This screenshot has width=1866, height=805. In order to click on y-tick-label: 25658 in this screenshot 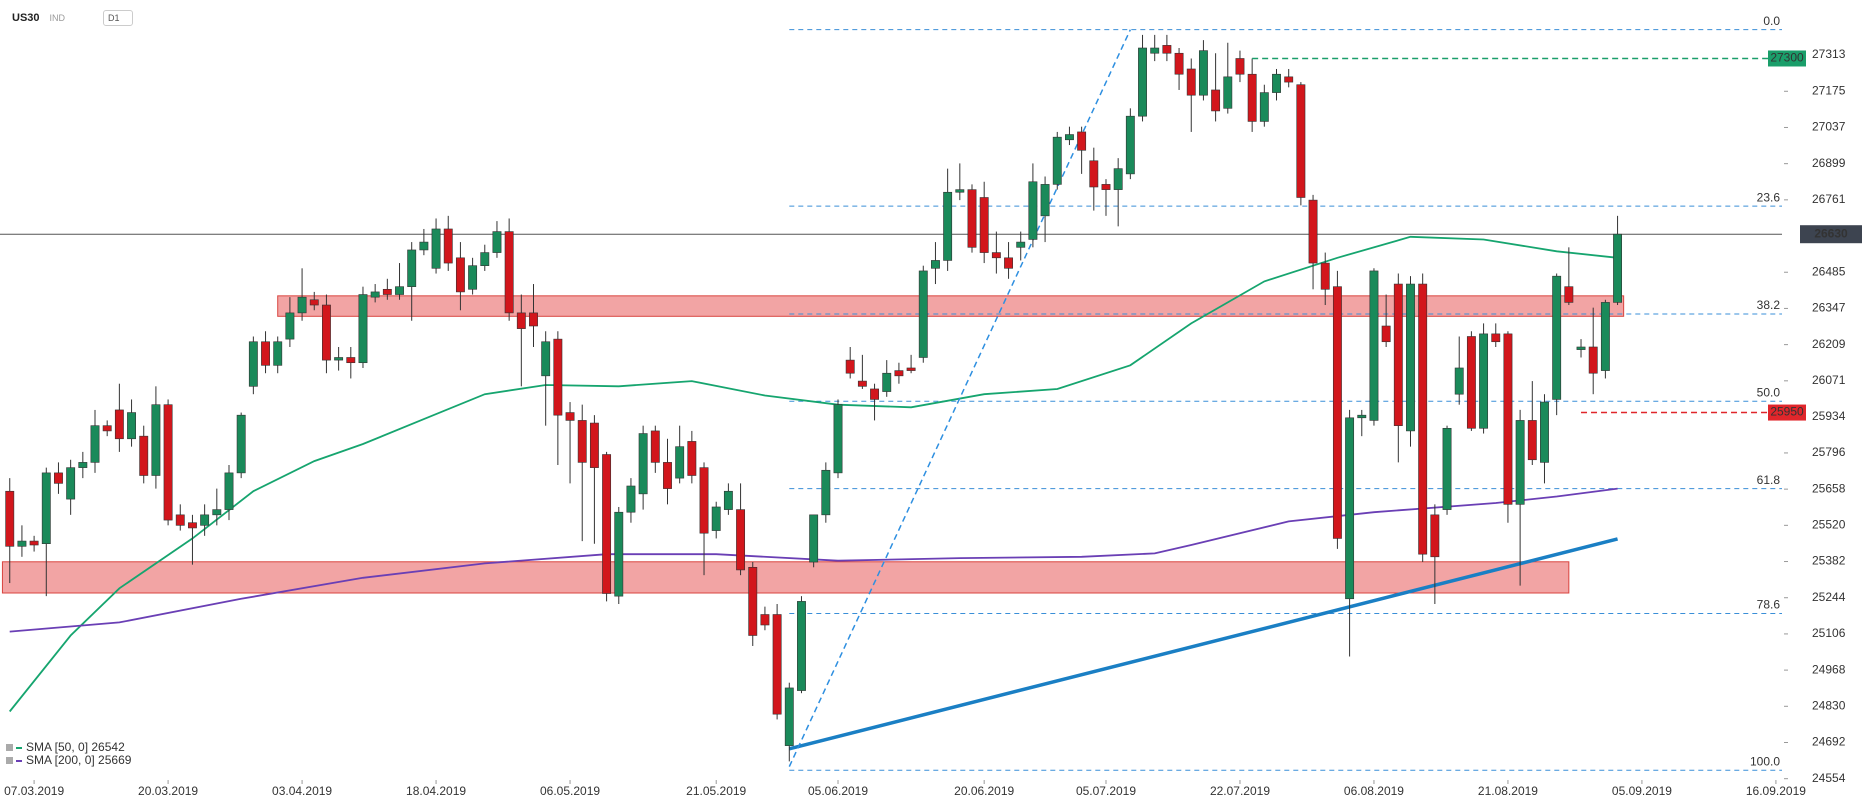, I will do `click(1829, 488)`.